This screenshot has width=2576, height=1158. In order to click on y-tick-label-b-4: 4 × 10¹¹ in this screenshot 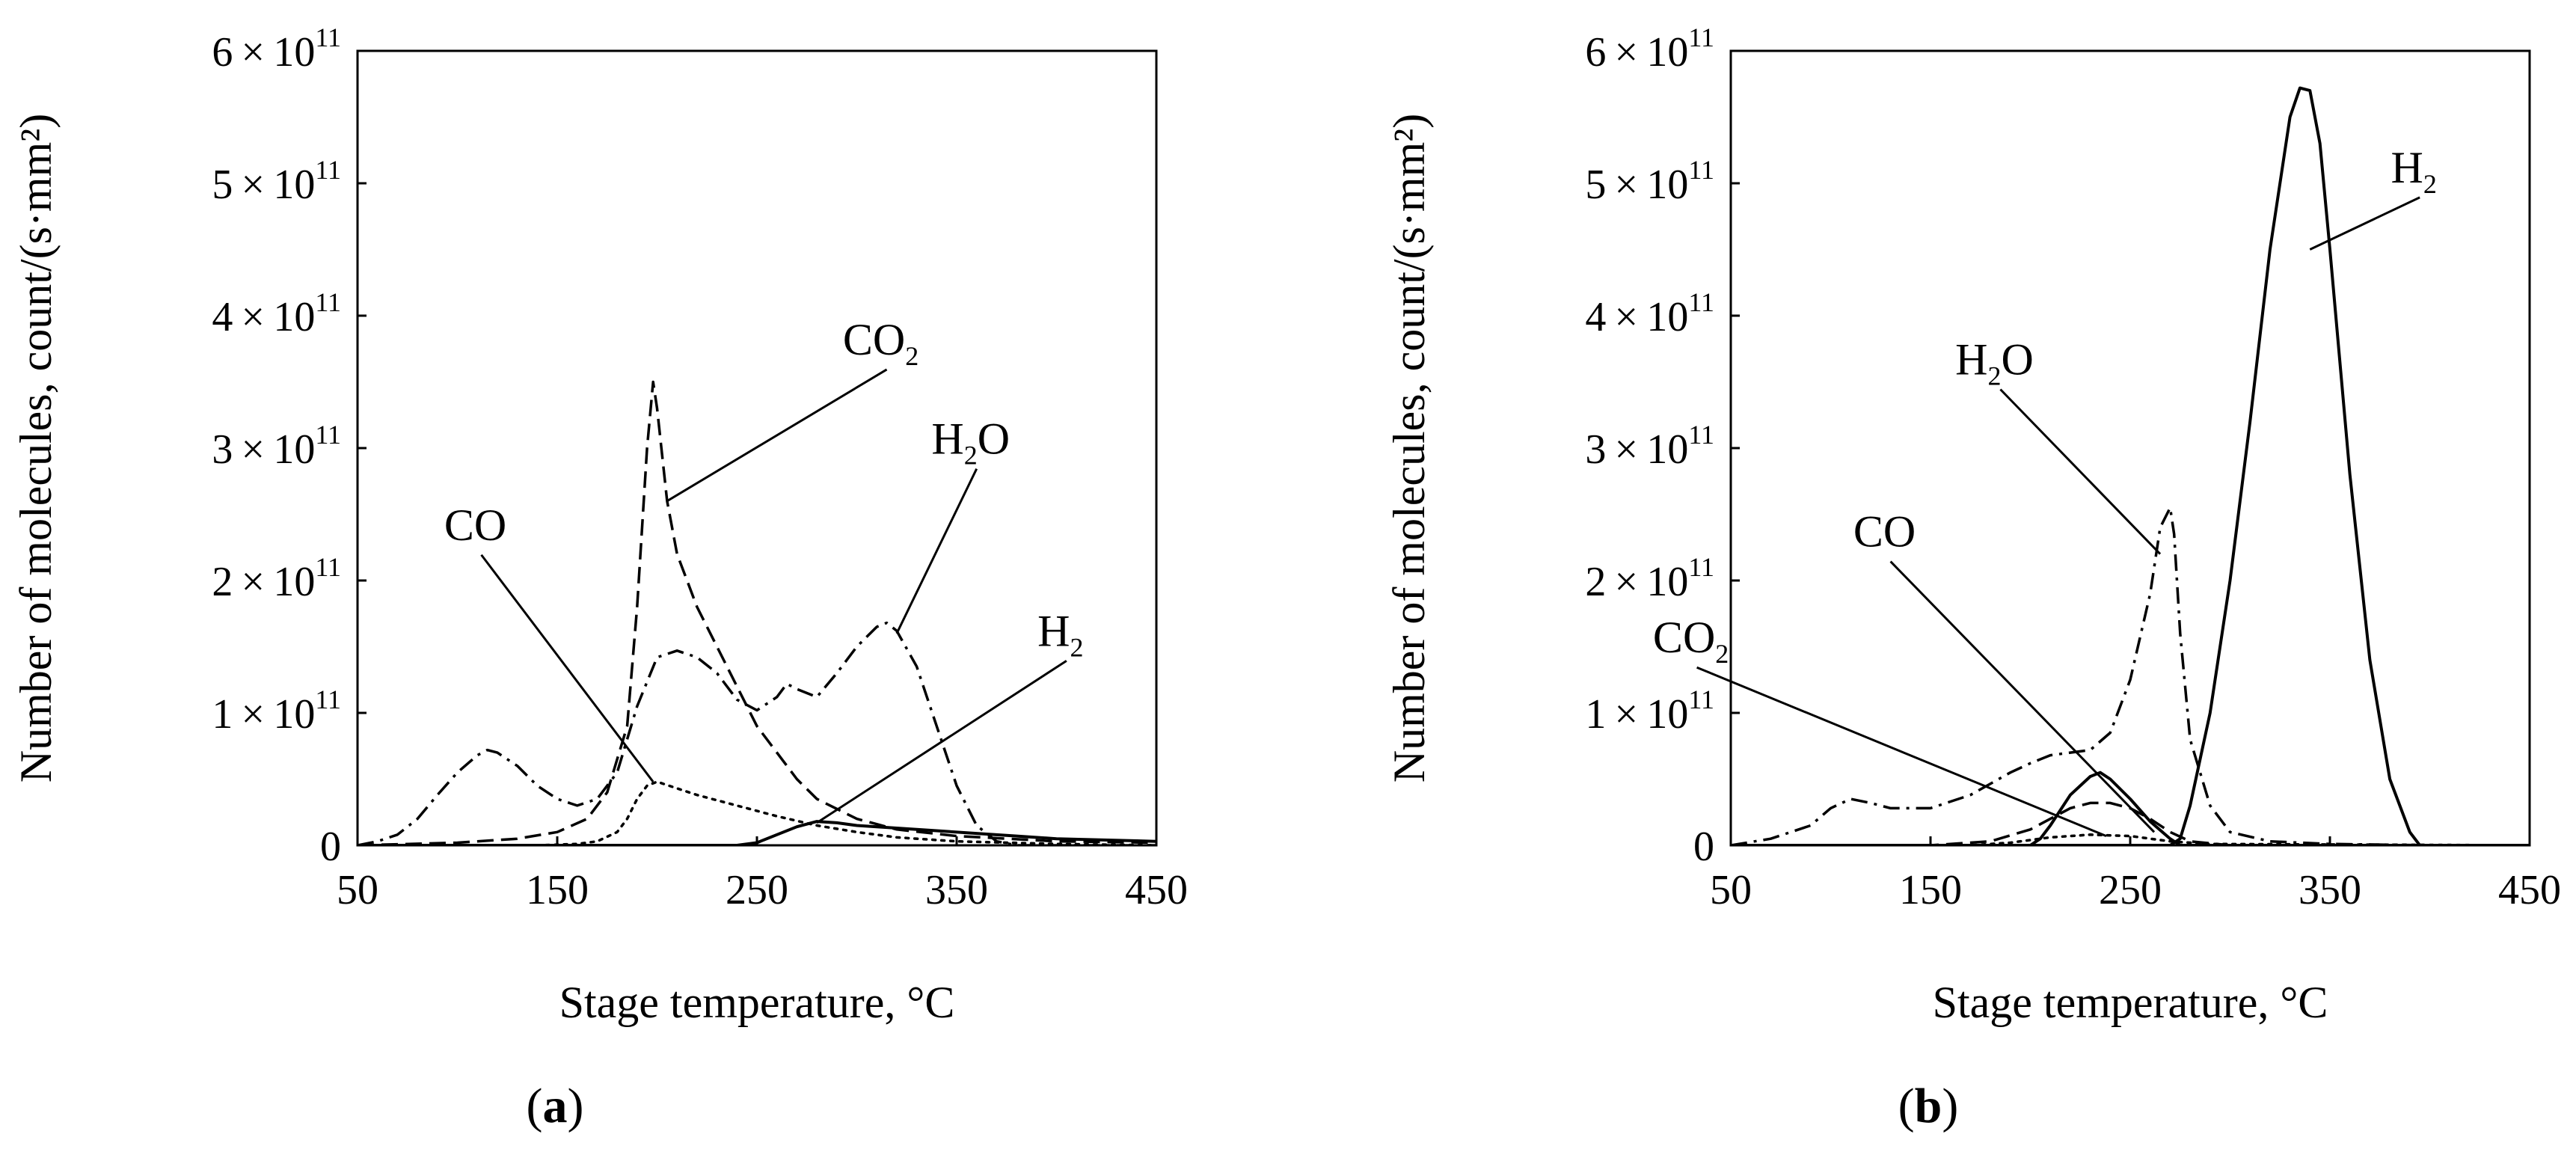, I will do `click(1649, 313)`.